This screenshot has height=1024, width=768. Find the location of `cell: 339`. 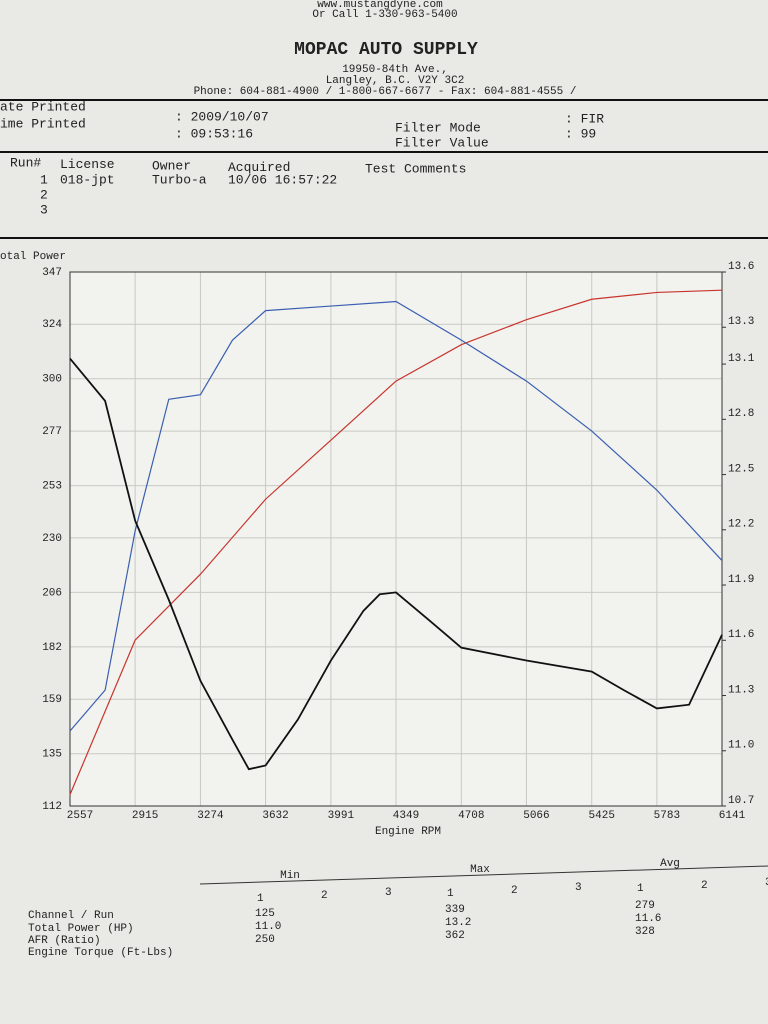

cell: 339 is located at coordinates (455, 910).